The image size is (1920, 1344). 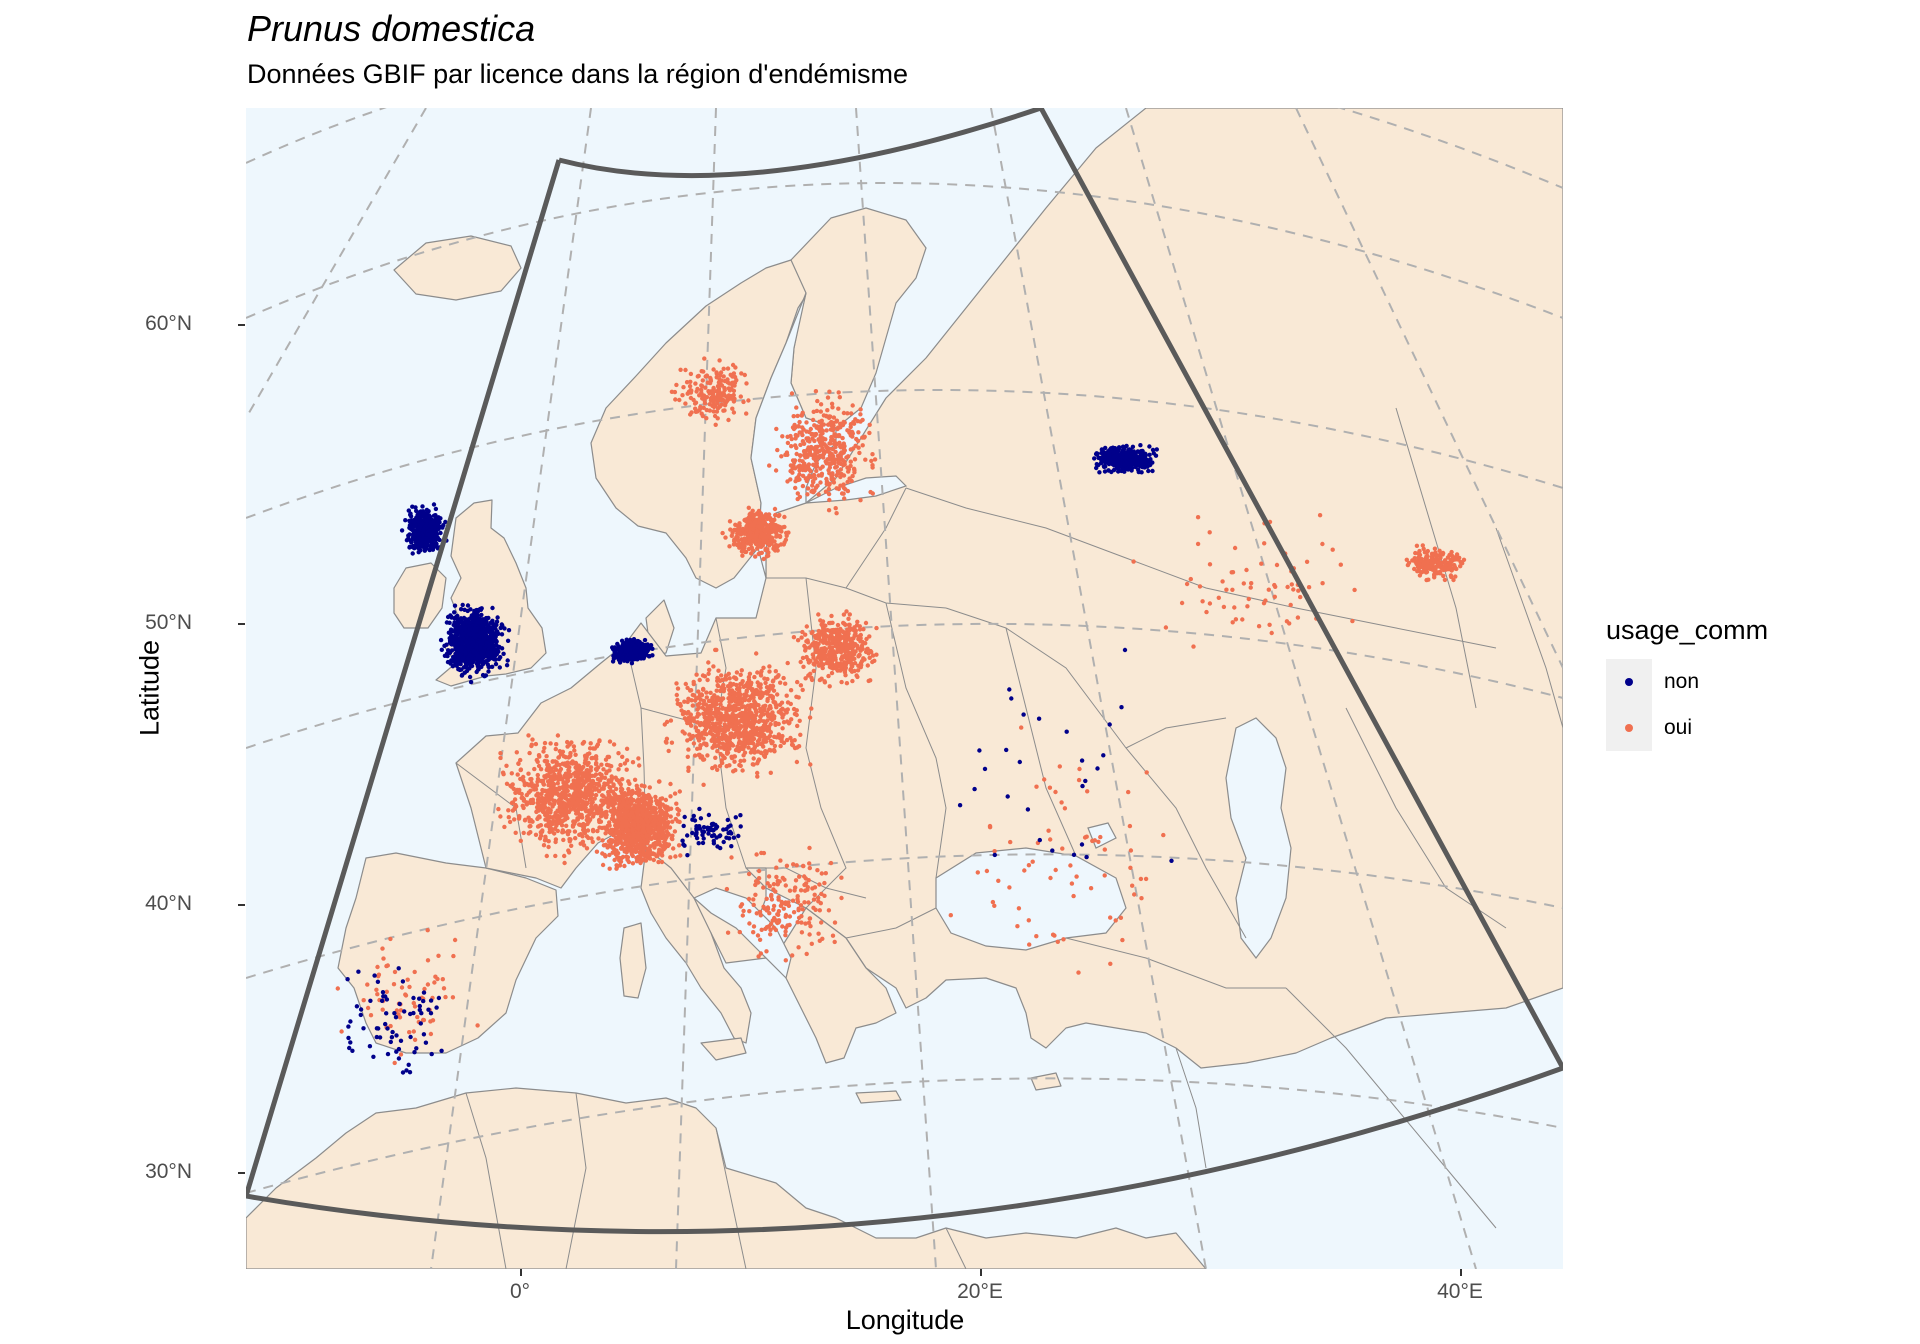 I want to click on point-oui-2039, so click(x=810, y=764).